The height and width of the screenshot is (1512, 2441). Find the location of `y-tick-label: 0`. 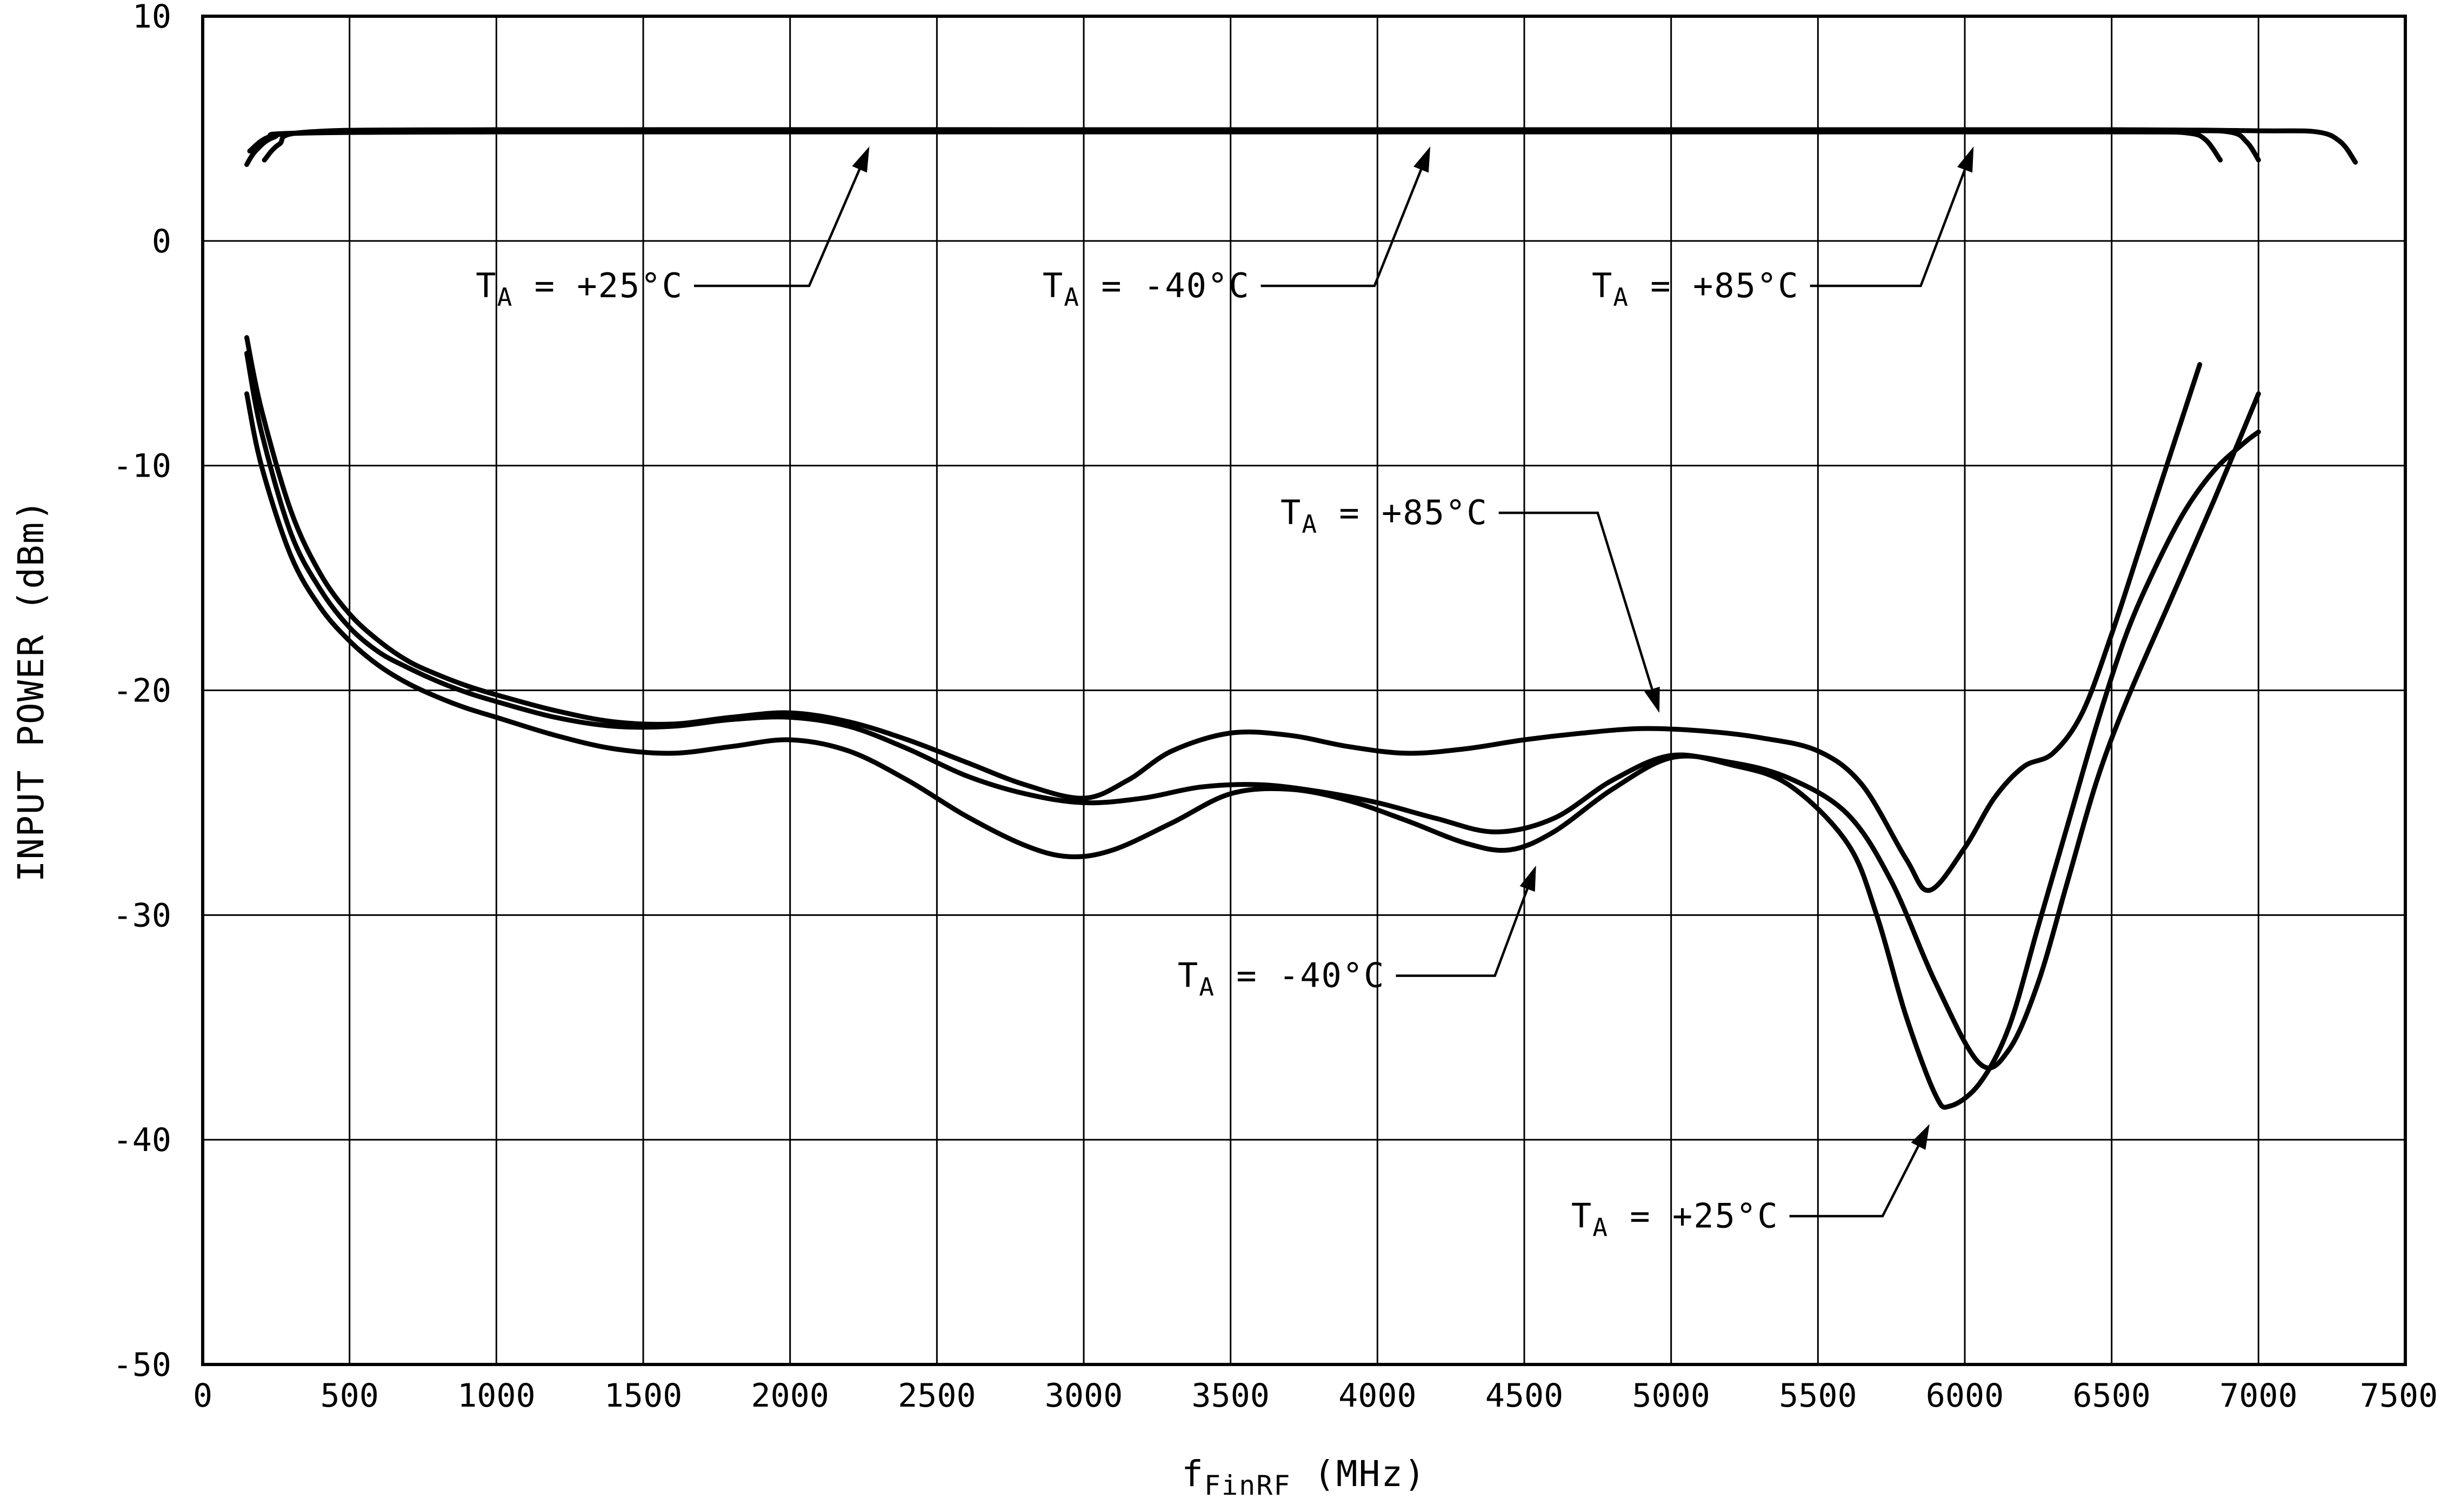

y-tick-label: 0 is located at coordinates (161, 241).